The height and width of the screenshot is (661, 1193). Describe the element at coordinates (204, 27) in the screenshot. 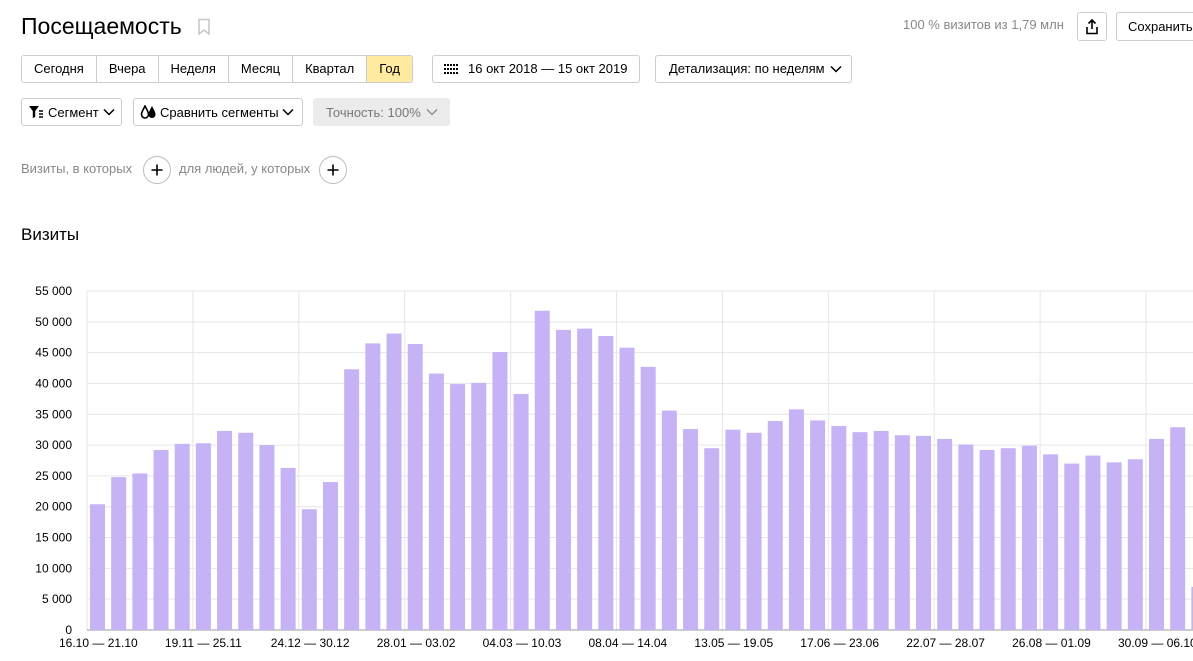

I see `bookmark-icon` at that location.